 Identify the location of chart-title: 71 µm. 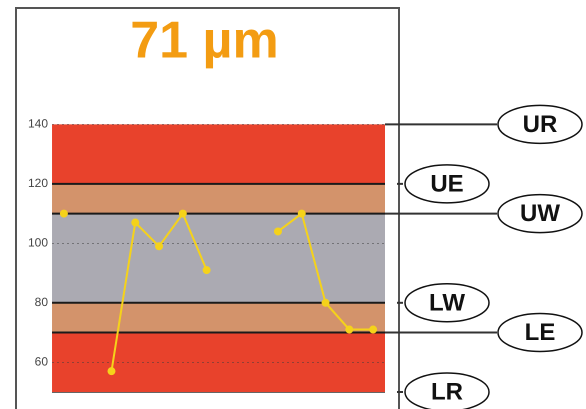
(204, 41).